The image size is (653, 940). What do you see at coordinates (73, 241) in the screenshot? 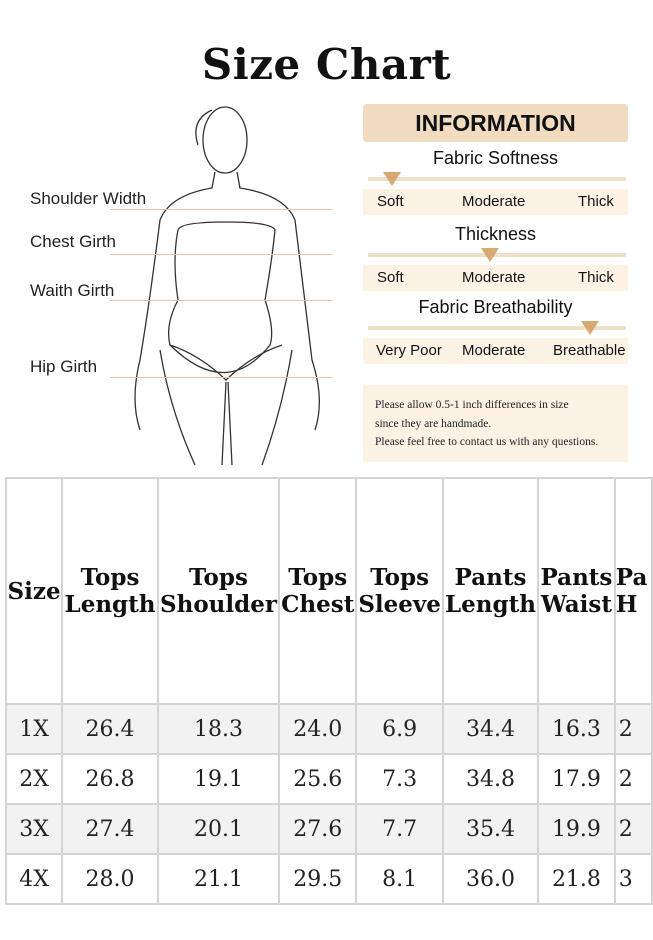
I see `label-chest-girth: Chest Girth` at bounding box center [73, 241].